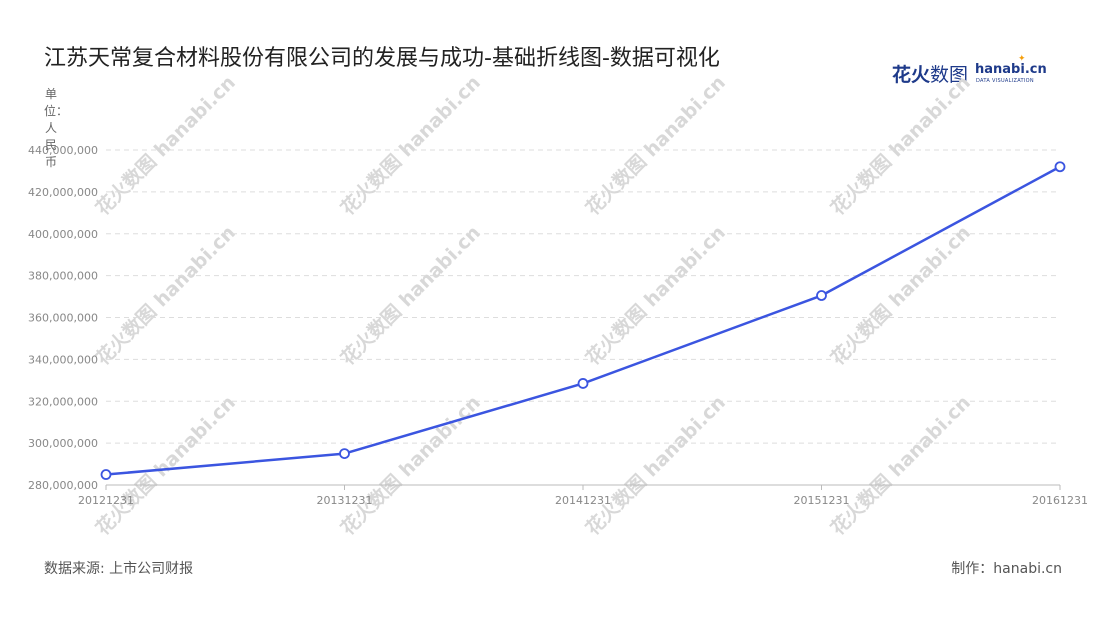  What do you see at coordinates (1060, 500) in the screenshot?
I see `x-tick-label-4: 20161231` at bounding box center [1060, 500].